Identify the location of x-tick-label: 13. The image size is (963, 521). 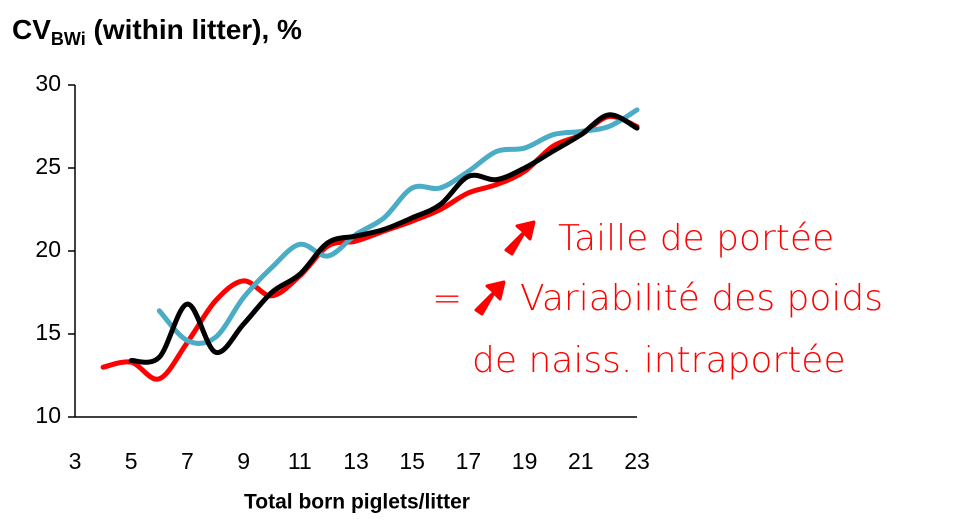
(356, 461).